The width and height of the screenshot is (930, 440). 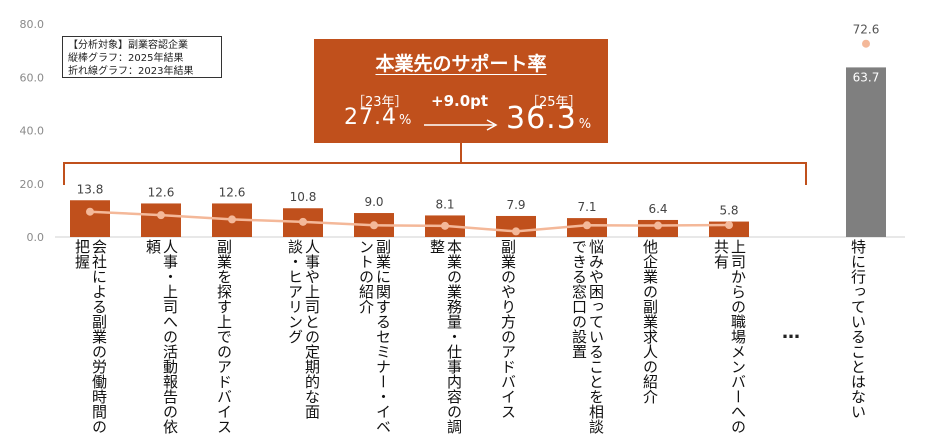 I want to click on line-series-2023, so click(x=409, y=221).